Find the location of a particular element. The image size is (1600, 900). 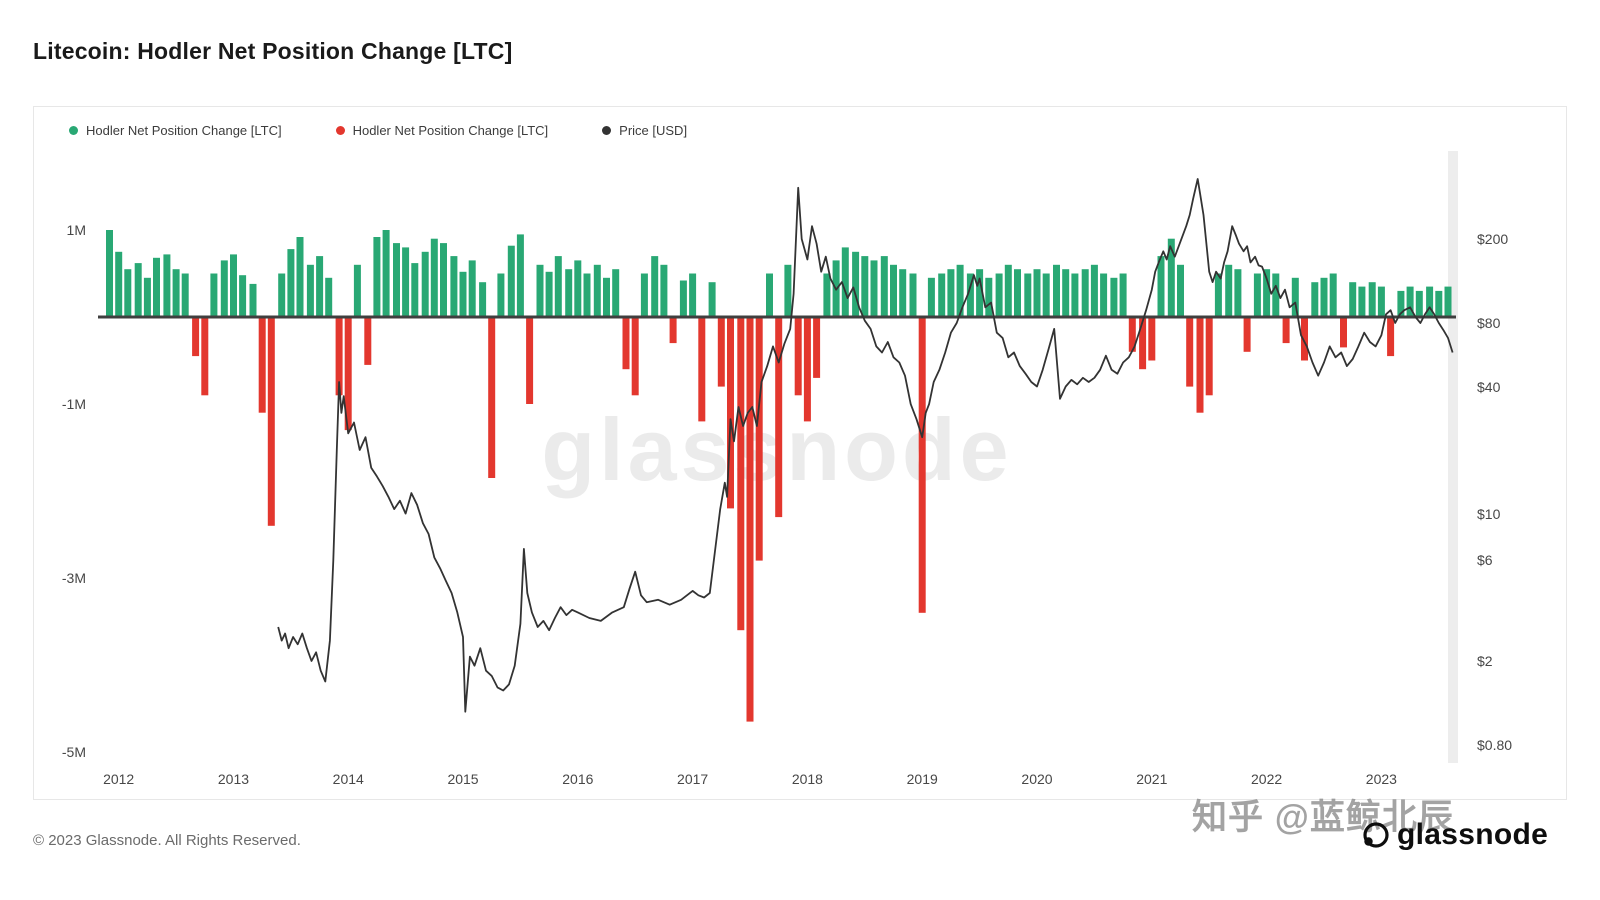

legend-item-price: Price [USD] is located at coordinates (644, 130).